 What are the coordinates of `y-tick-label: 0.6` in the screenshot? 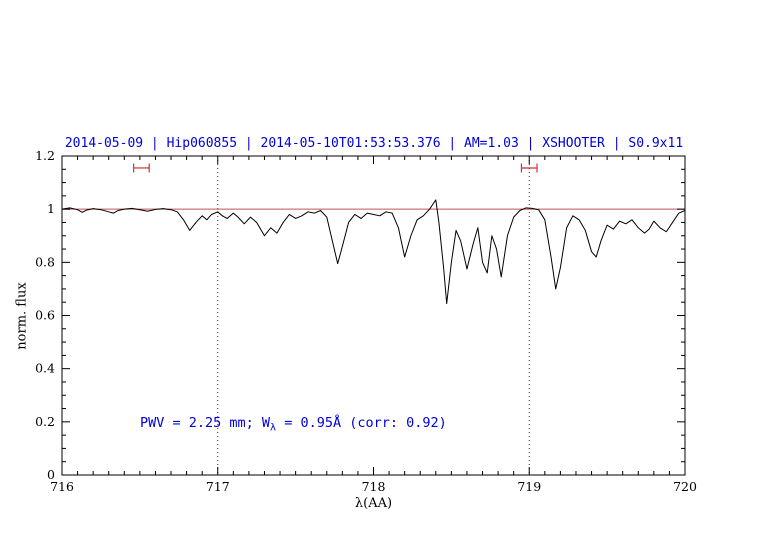 It's located at (45, 315).